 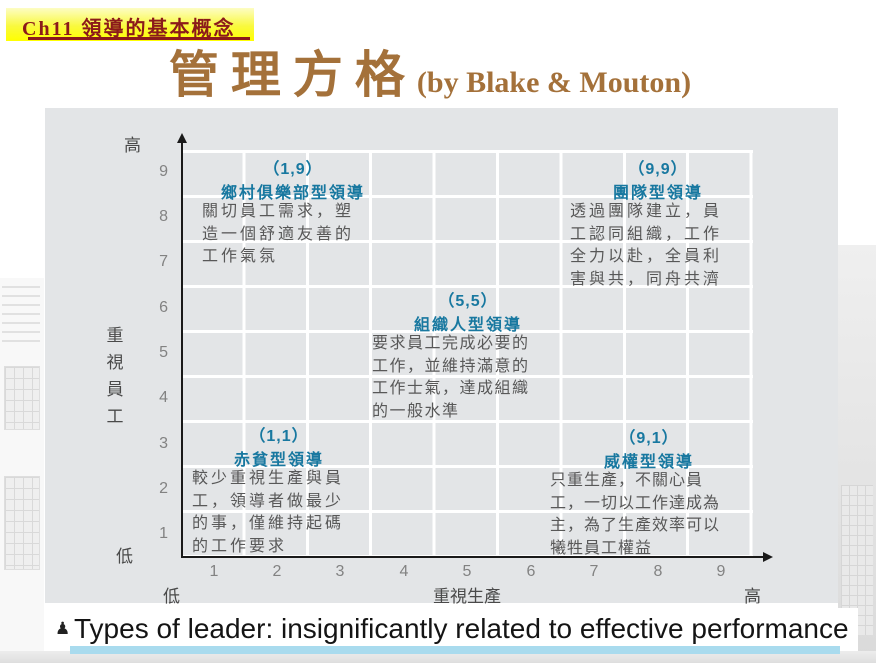 What do you see at coordinates (124, 556) in the screenshot?
I see `y-axis-low-label: 低` at bounding box center [124, 556].